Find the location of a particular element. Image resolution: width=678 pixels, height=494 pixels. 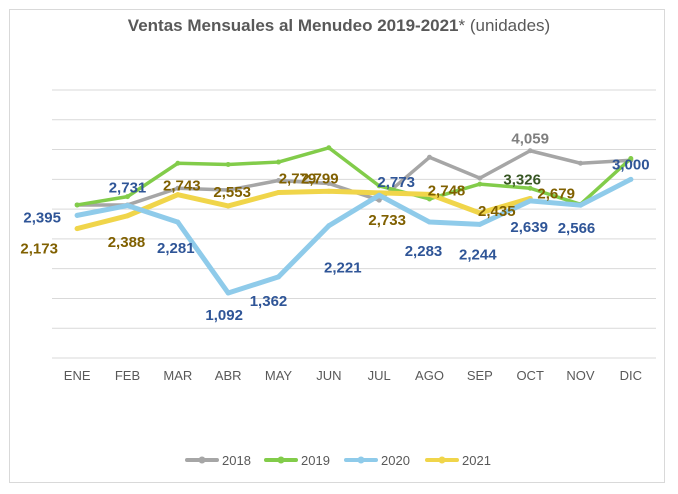

data-label: 2,553 is located at coordinates (232, 192).